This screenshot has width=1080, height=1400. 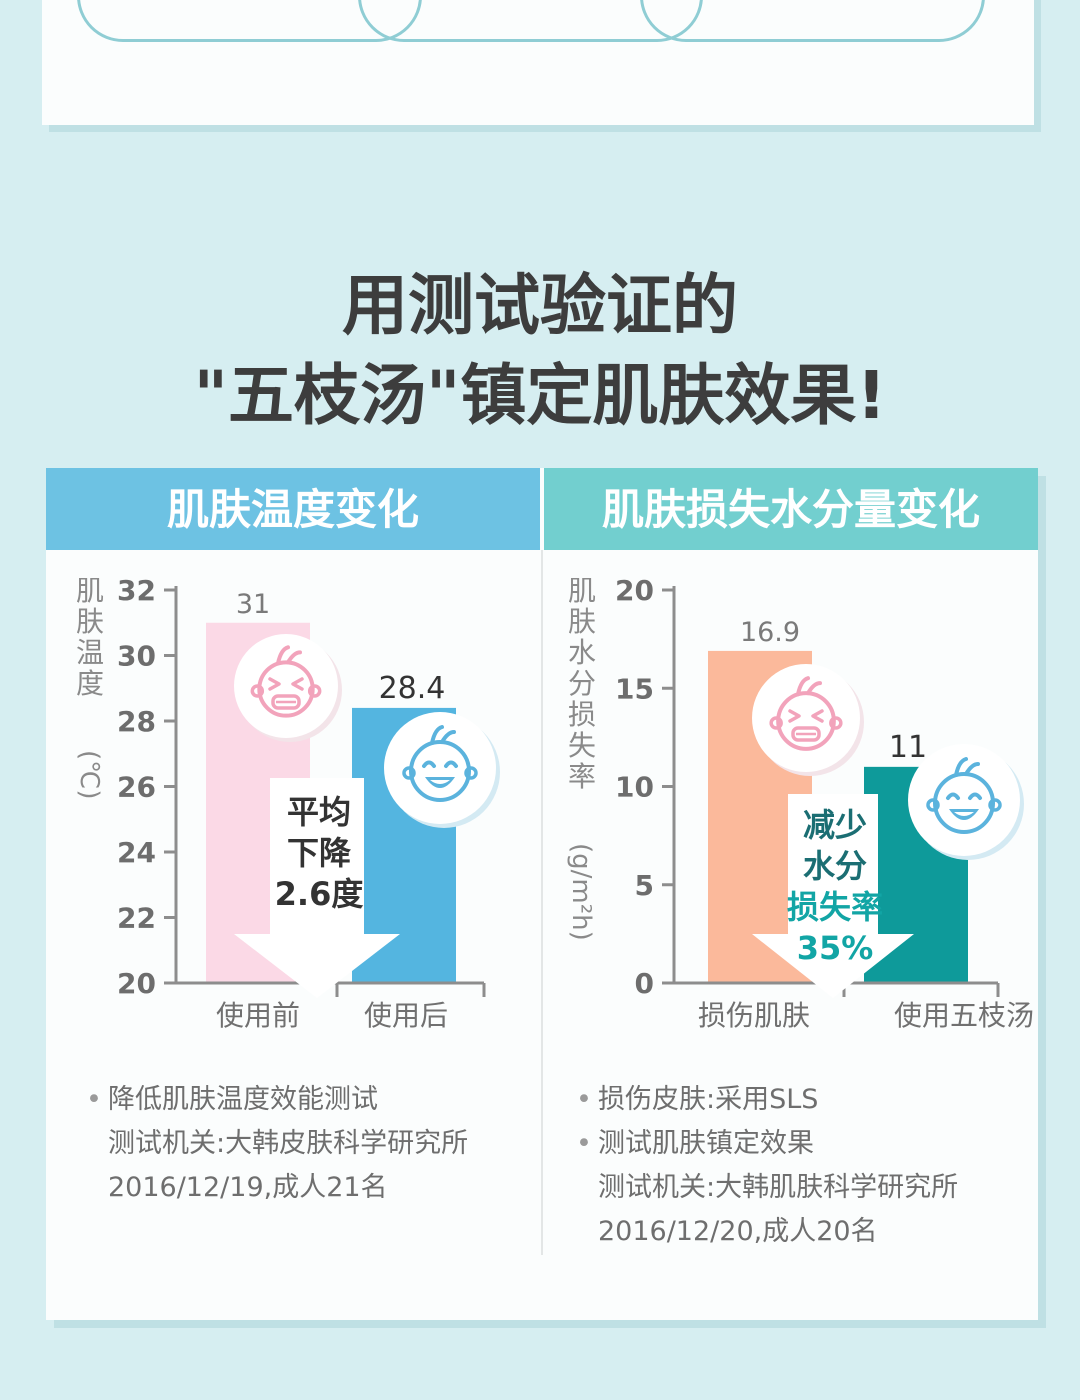 I want to click on y-tick-label: 28, so click(x=136, y=721).